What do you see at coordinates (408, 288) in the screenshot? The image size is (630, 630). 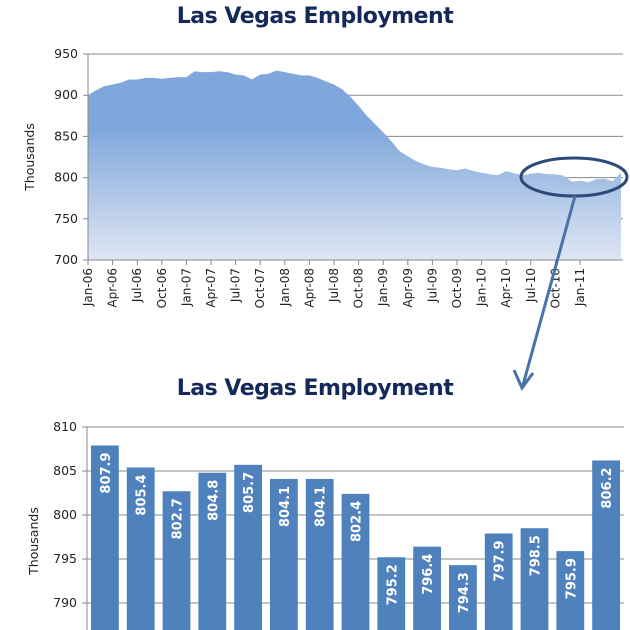 I see `x-tick-label: Apr-09` at bounding box center [408, 288].